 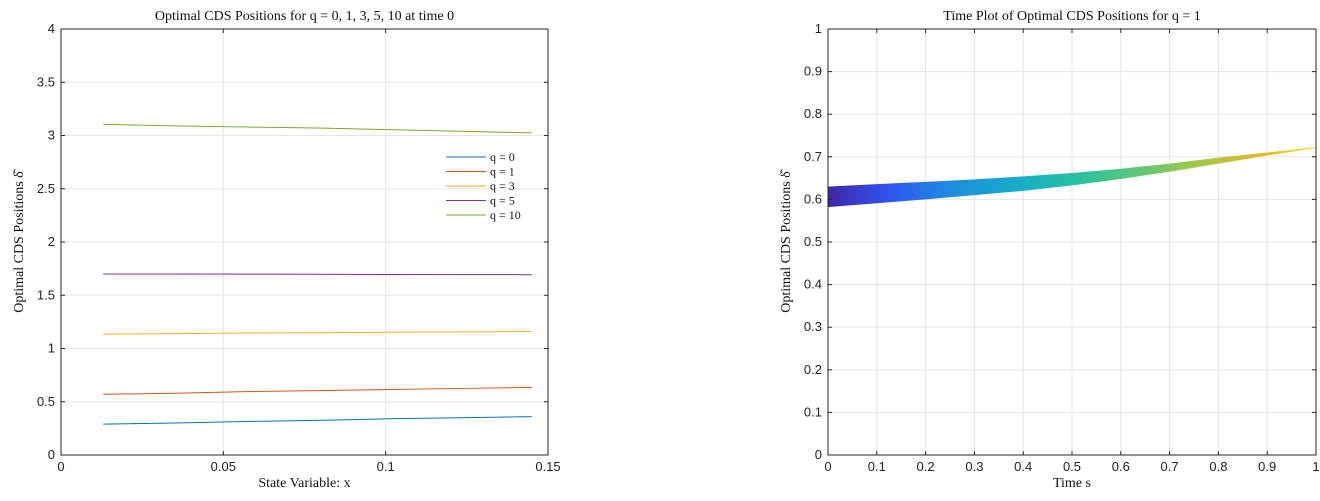 What do you see at coordinates (1315, 466) in the screenshot?
I see `x-tick-label: 1` at bounding box center [1315, 466].